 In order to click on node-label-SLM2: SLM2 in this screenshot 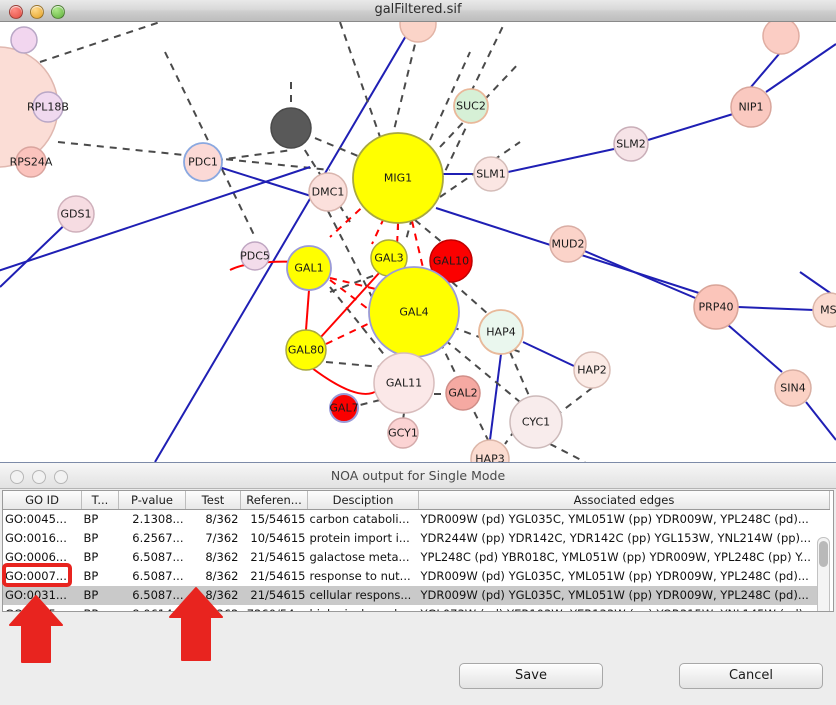, I will do `click(631, 144)`.